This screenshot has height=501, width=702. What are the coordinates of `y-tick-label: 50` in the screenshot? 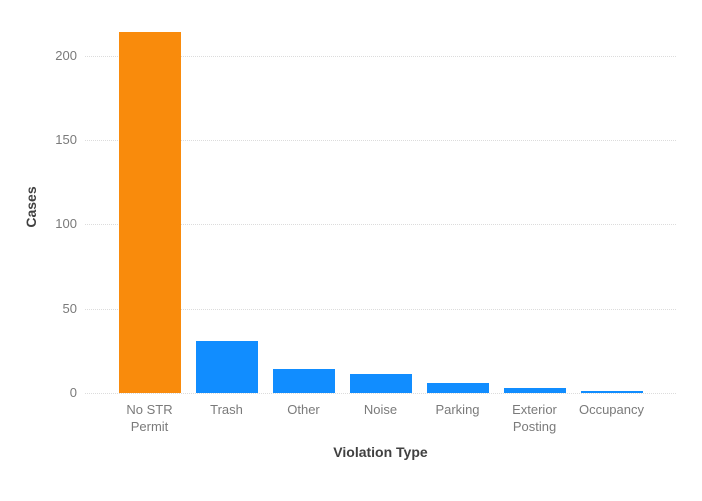 It's located at (69, 308).